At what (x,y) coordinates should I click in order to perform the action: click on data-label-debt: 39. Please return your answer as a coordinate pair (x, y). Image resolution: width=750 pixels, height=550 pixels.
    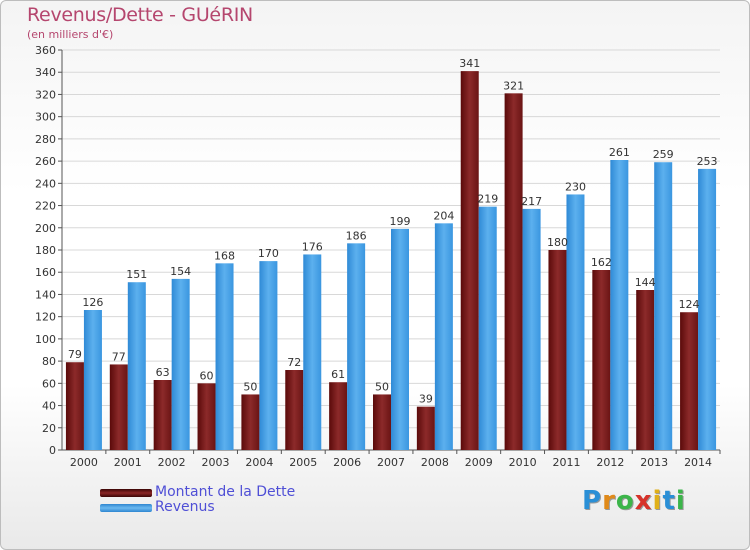
    Looking at the image, I should click on (426, 399).